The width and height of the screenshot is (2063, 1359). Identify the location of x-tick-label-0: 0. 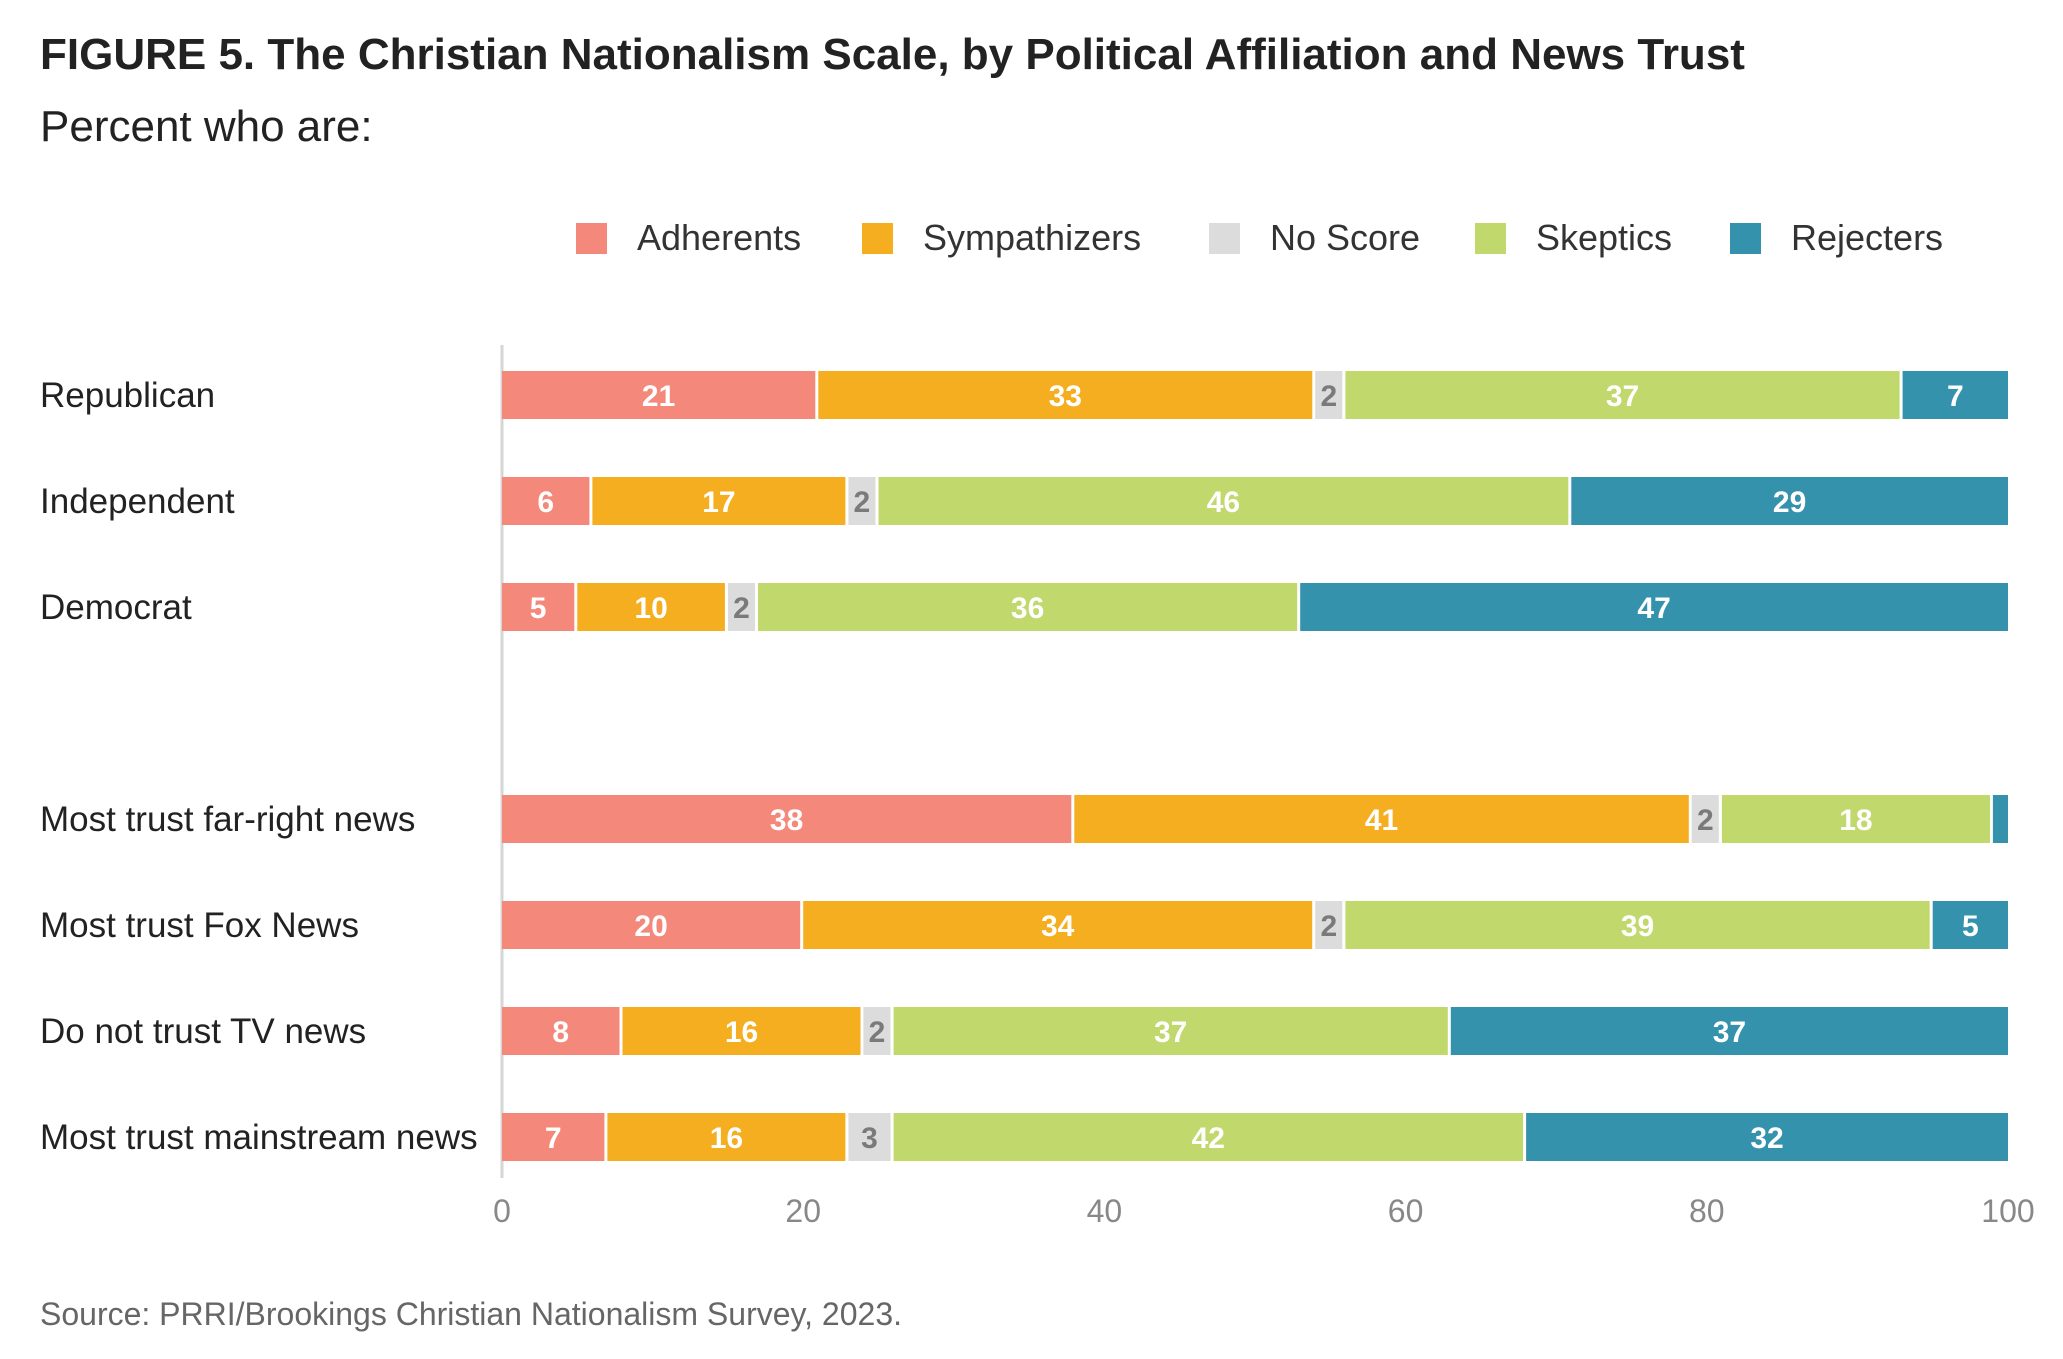
(502, 1211).